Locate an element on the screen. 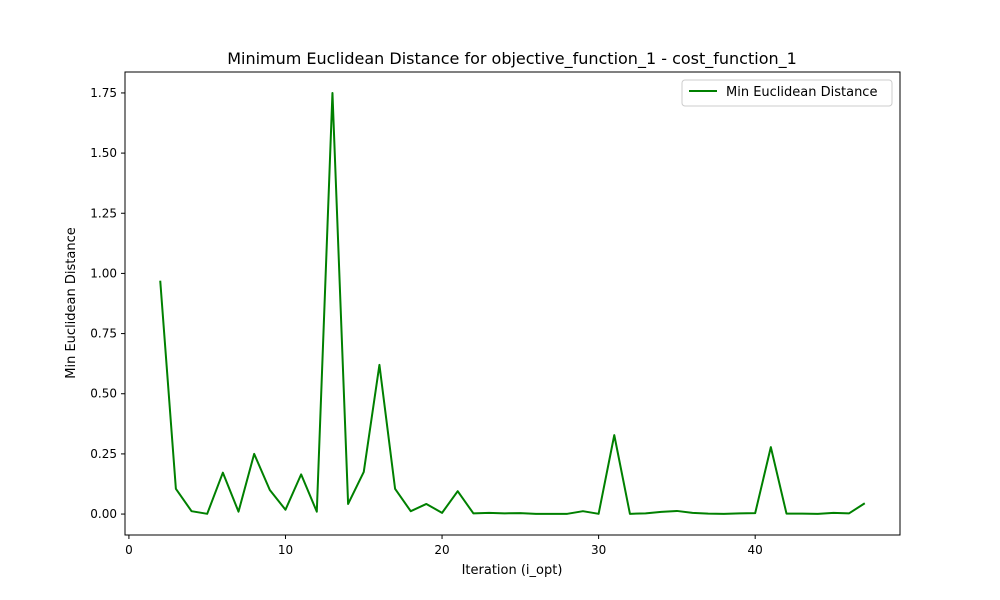 The image size is (1000, 600). x-tick-label: 40 is located at coordinates (755, 550).